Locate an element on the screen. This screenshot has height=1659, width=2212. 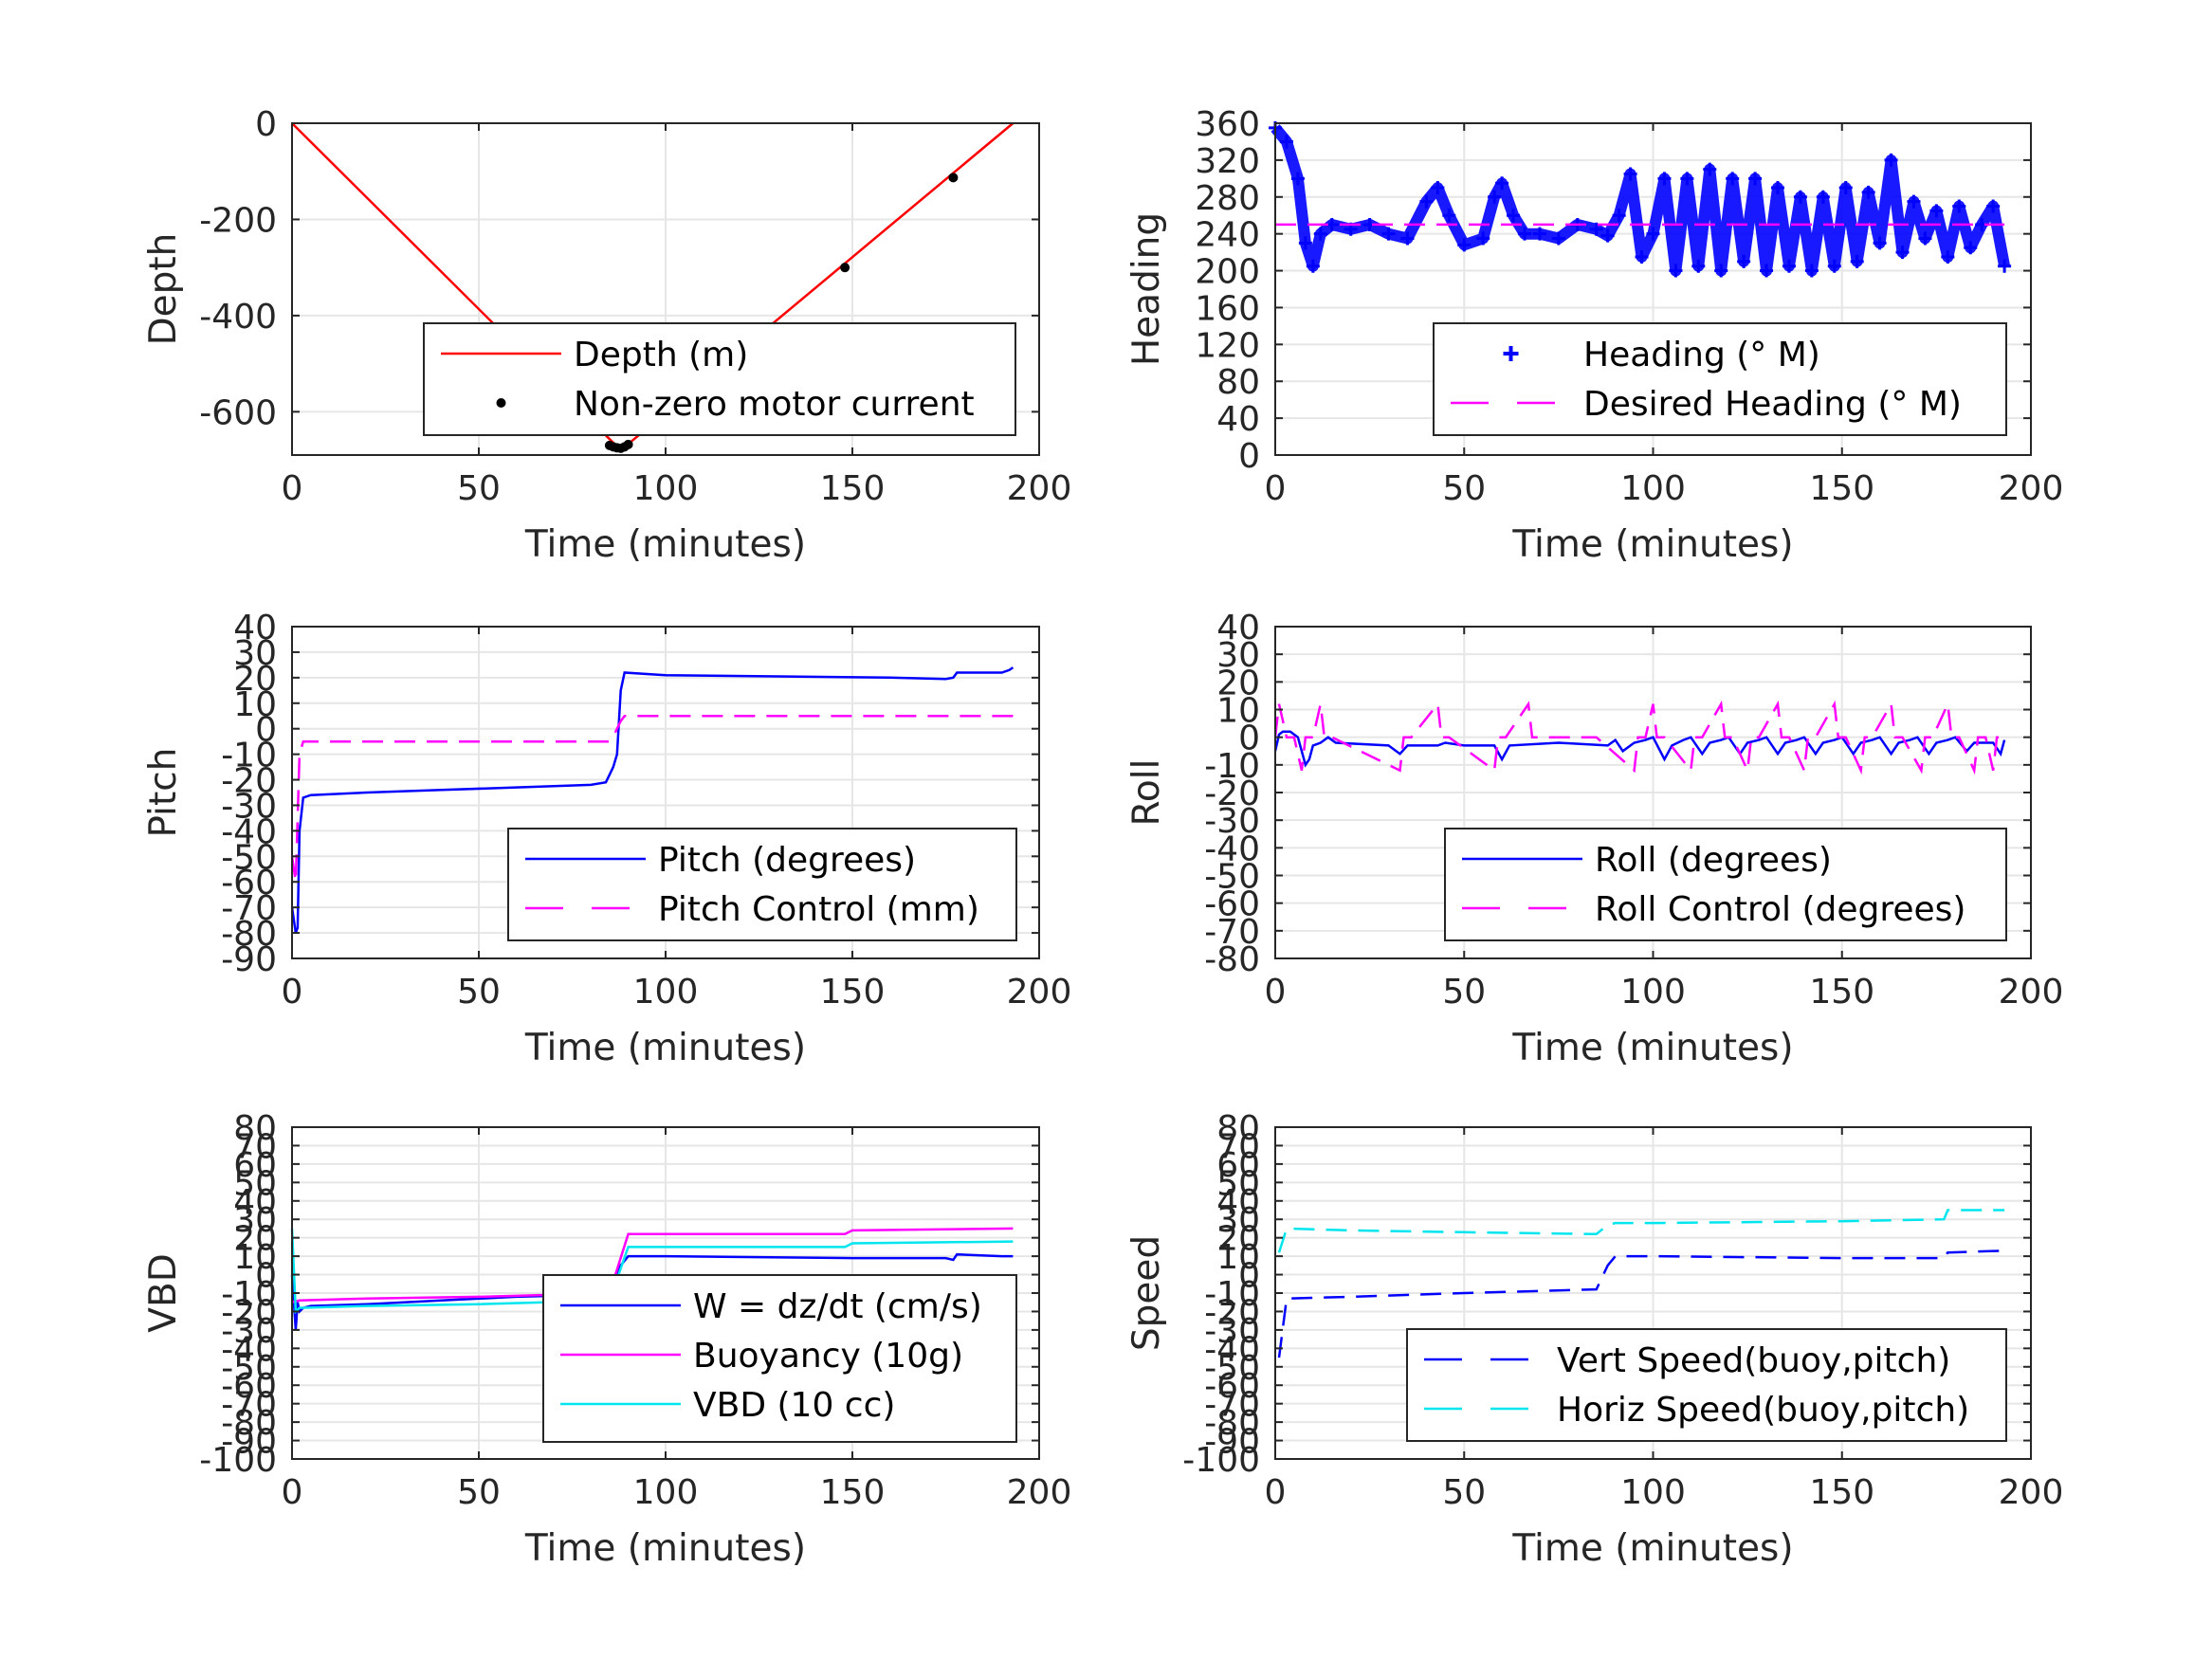
legend-label: Desired Heading (° M) is located at coordinates (1772, 404).